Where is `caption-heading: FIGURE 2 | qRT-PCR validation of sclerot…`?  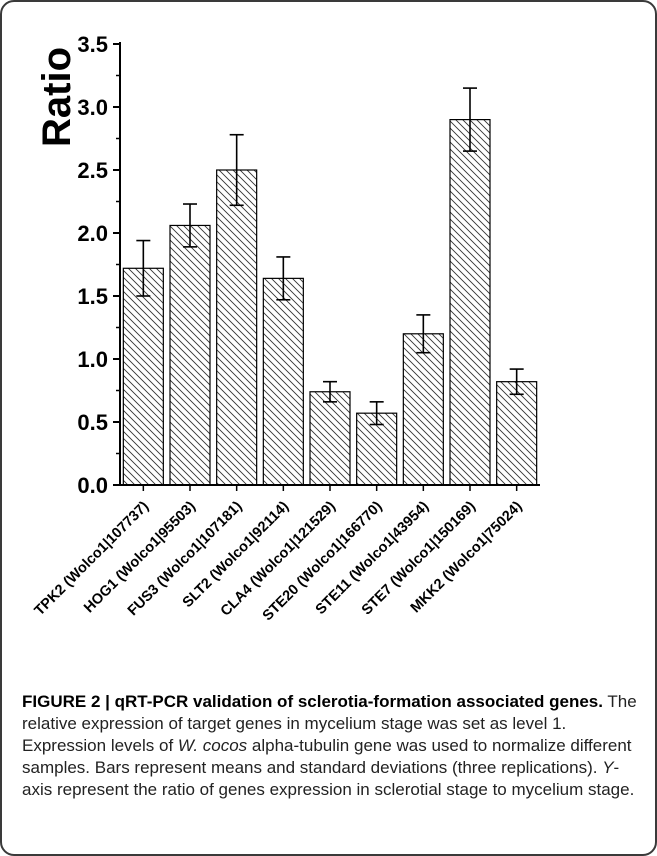
caption-heading: FIGURE 2 | qRT-PCR validation of sclerot… is located at coordinates (312, 701).